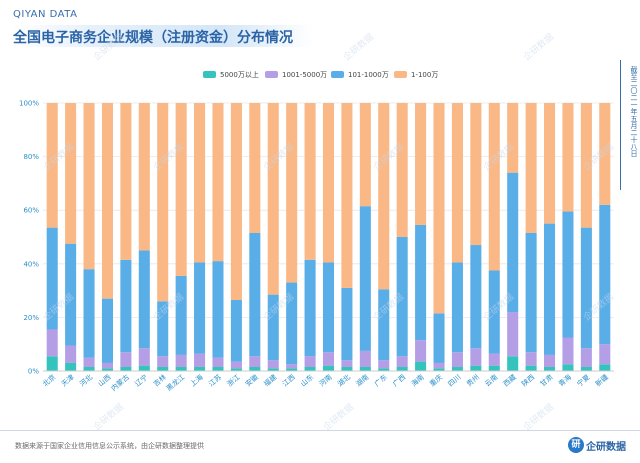  I want to click on y-tick-label: 60%, so click(31, 211).